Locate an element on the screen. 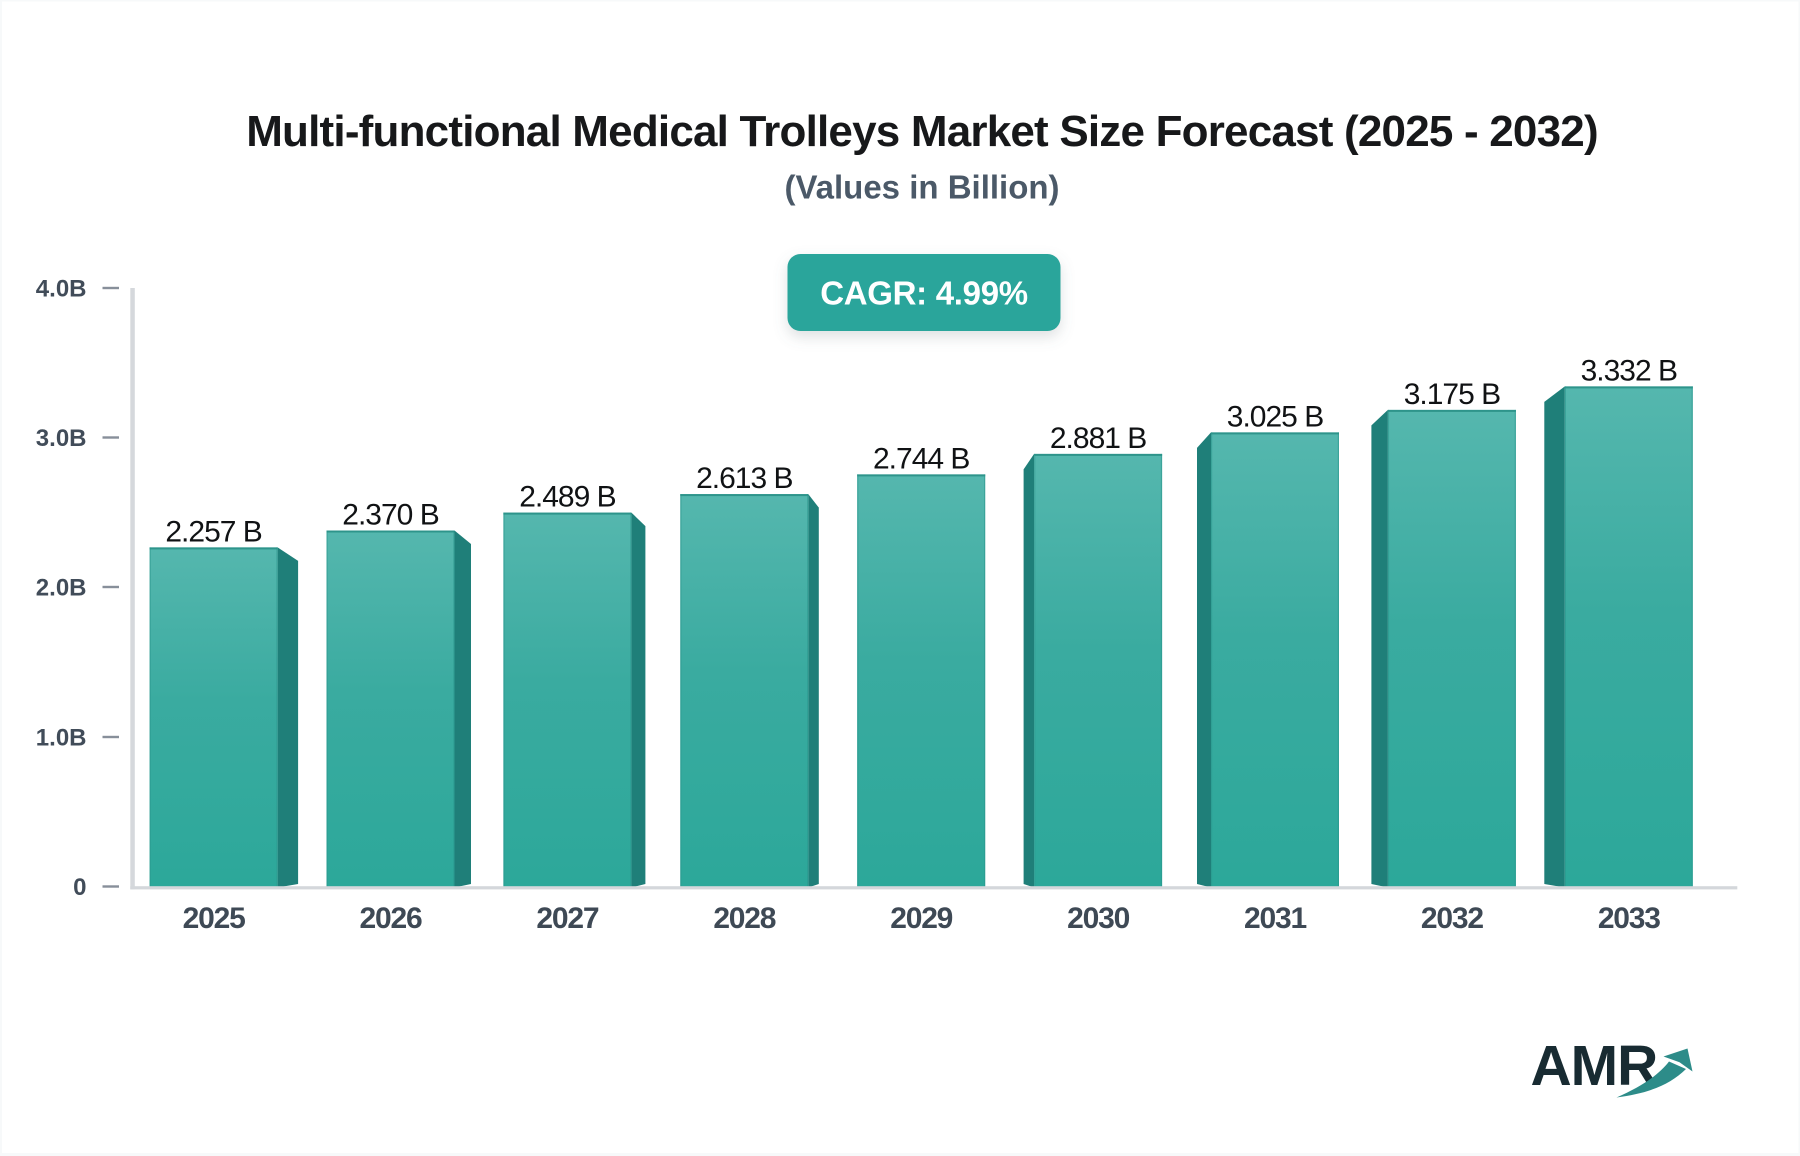 This screenshot has height=1156, width=1800. svg-text: 1.0B is located at coordinates (61, 738).